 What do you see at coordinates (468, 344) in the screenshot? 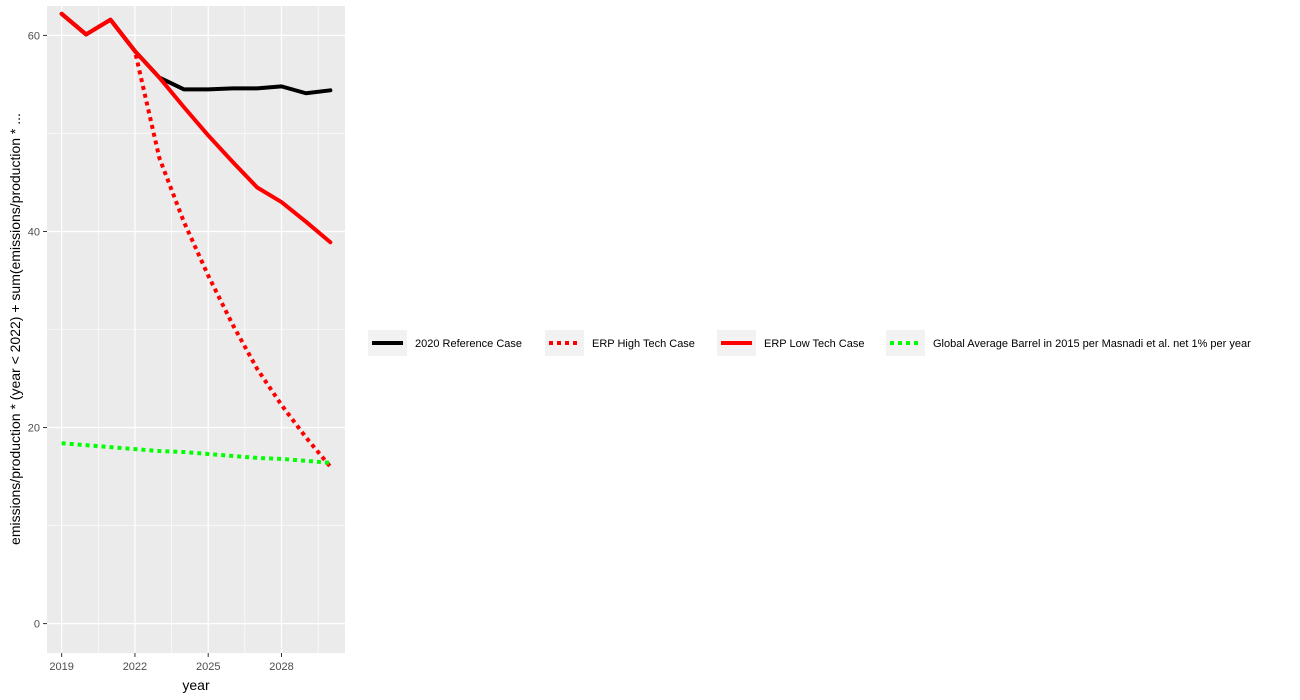
I see `legend-label: 2020 Reference Case` at bounding box center [468, 344].